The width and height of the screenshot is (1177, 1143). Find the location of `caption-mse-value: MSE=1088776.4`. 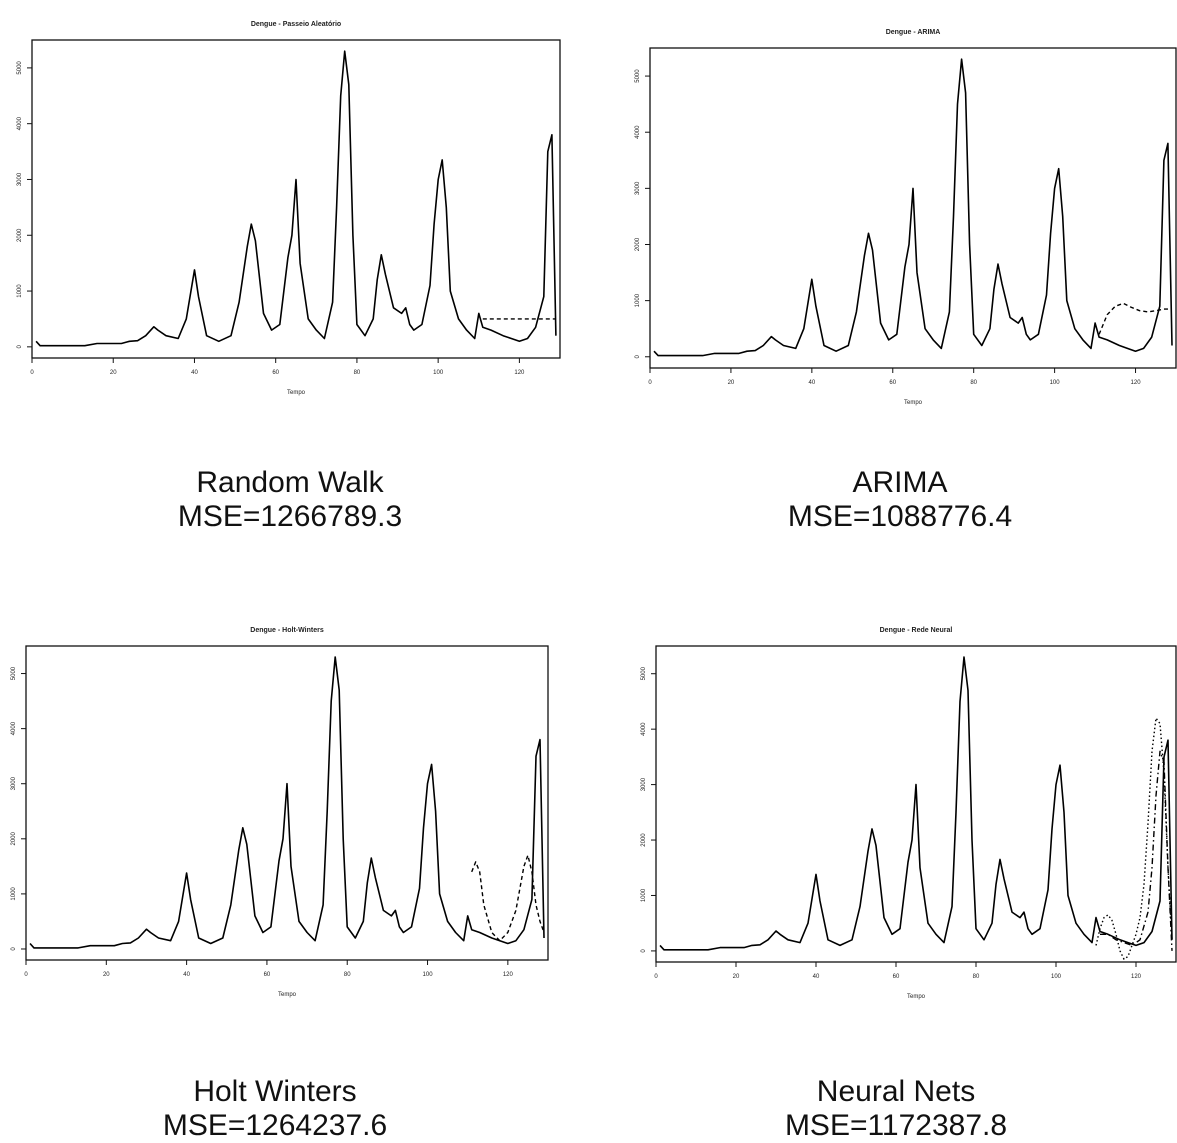

caption-mse-value: MSE=1088776.4 is located at coordinates (900, 516).